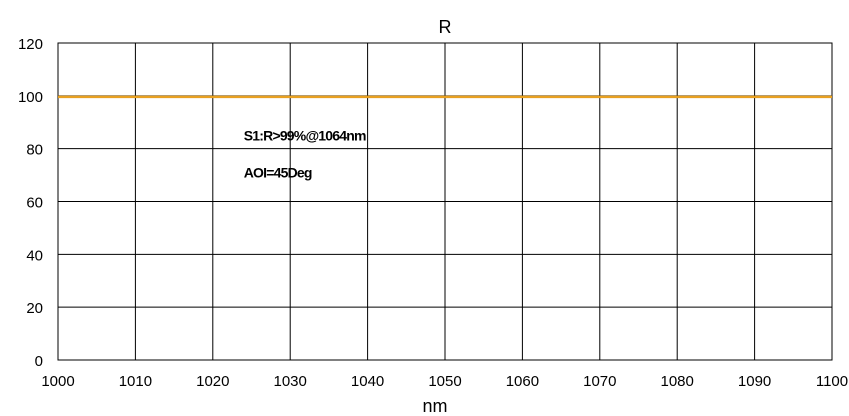  I want to click on x-tick-label: 1000, so click(57, 381).